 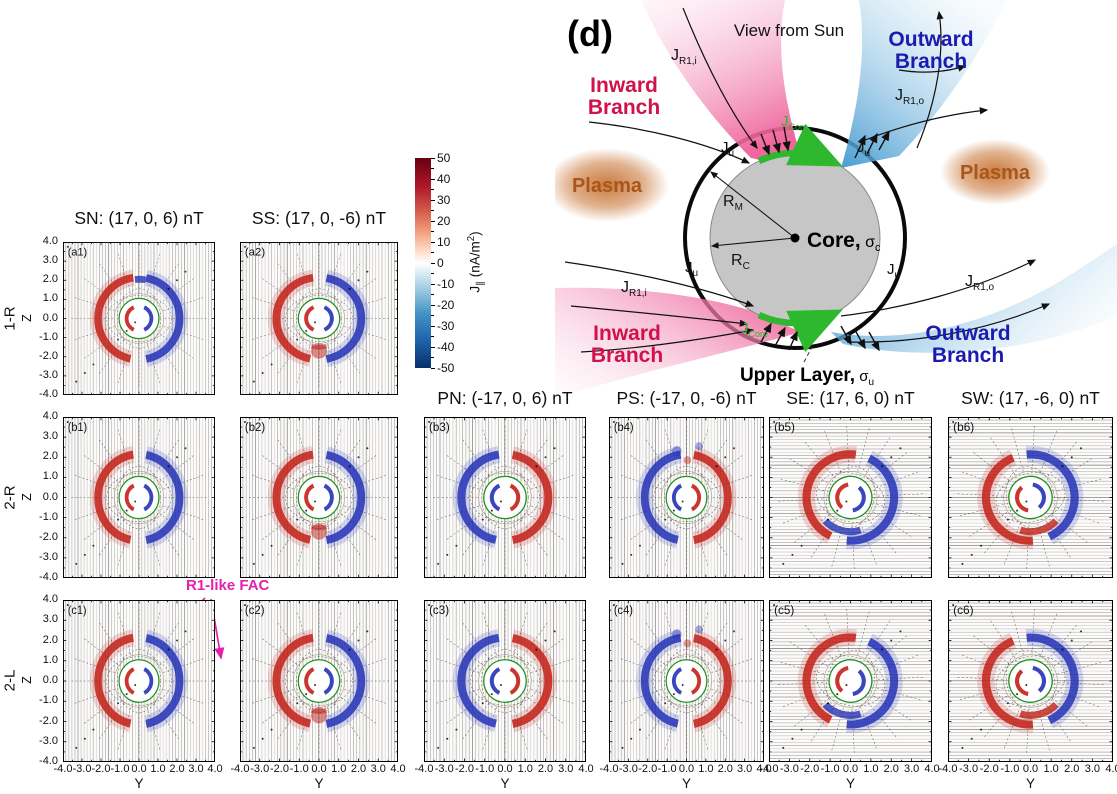 I want to click on y-tick-label: 1.0, so click(x=50, y=659).